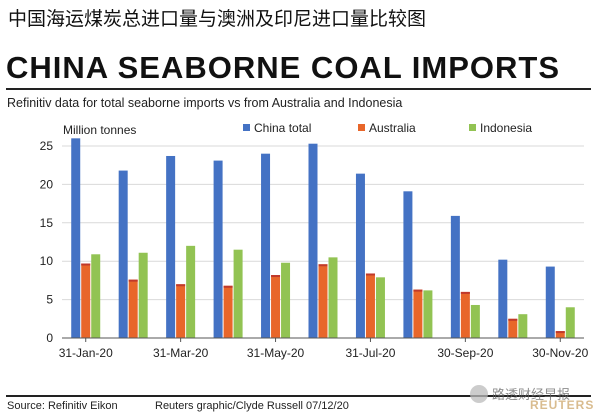 Image resolution: width=597 pixels, height=418 pixels. I want to click on y-tick-label: 25, so click(47, 146).